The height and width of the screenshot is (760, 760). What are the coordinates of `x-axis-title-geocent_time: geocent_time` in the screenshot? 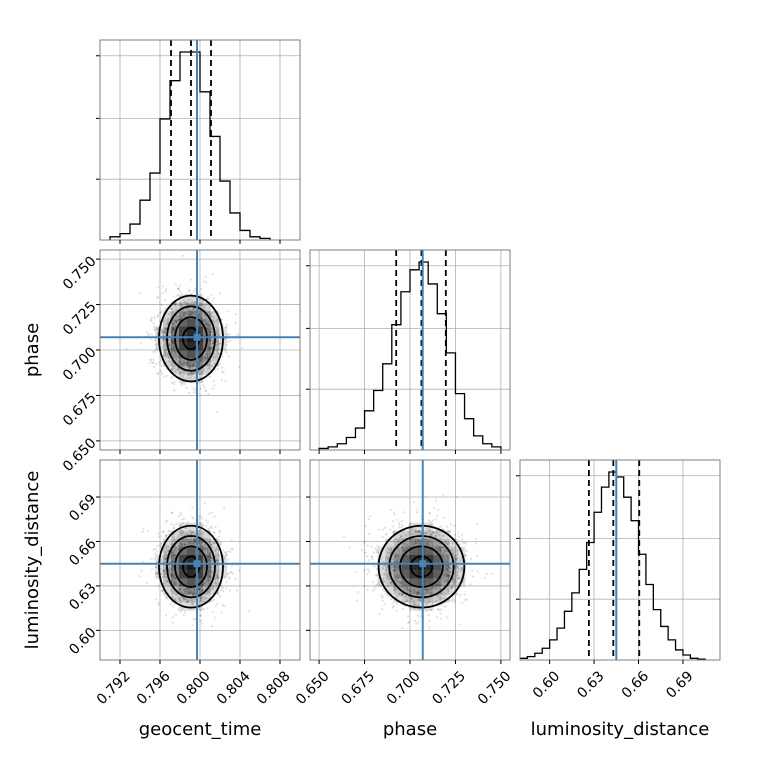 It's located at (200, 729).